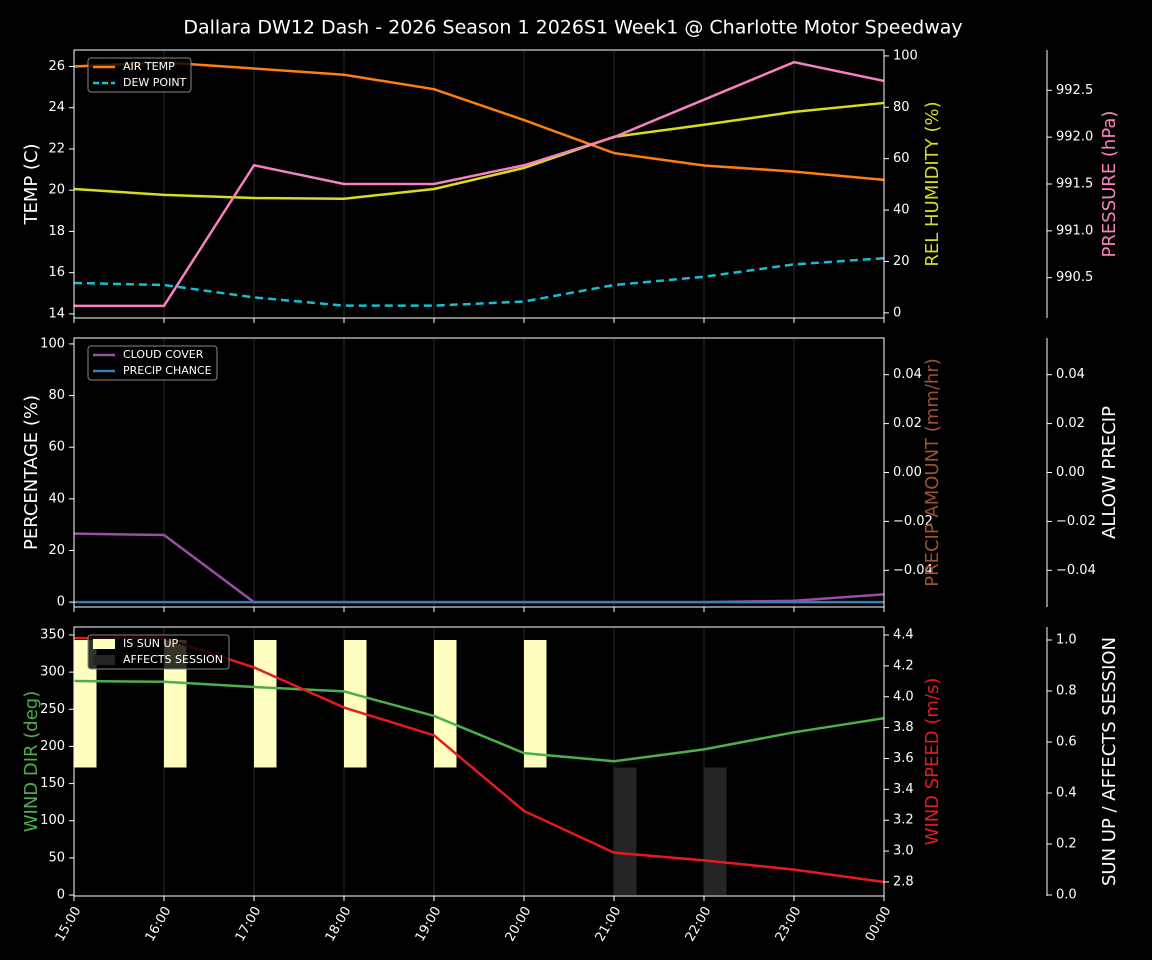  I want to click on x-tick-label: 18:00, so click(339, 924).